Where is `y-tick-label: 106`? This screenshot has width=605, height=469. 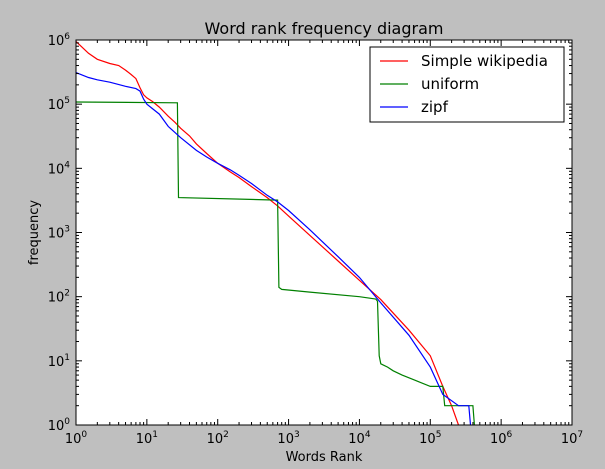
y-tick-label: 106 is located at coordinates (59, 40).